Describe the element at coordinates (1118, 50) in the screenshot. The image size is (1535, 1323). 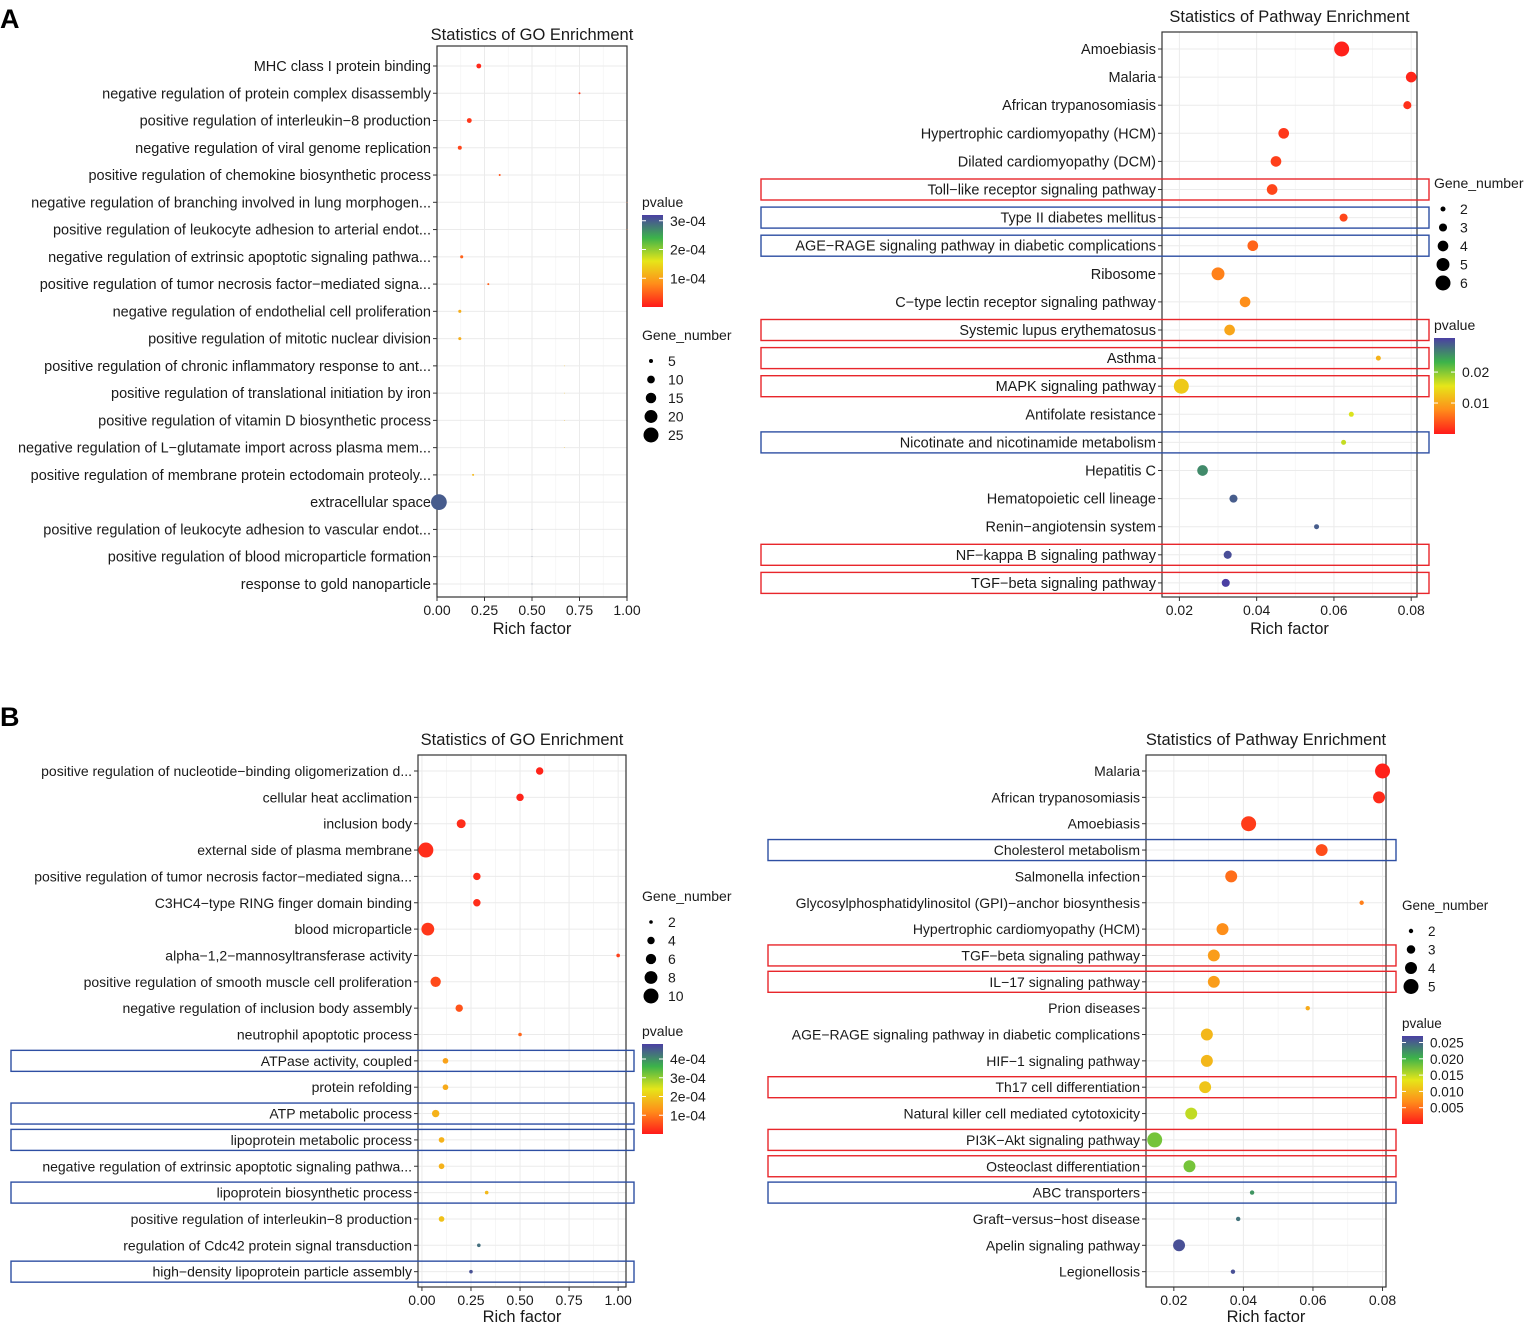
I see `category-label: Amoebiasis` at that location.